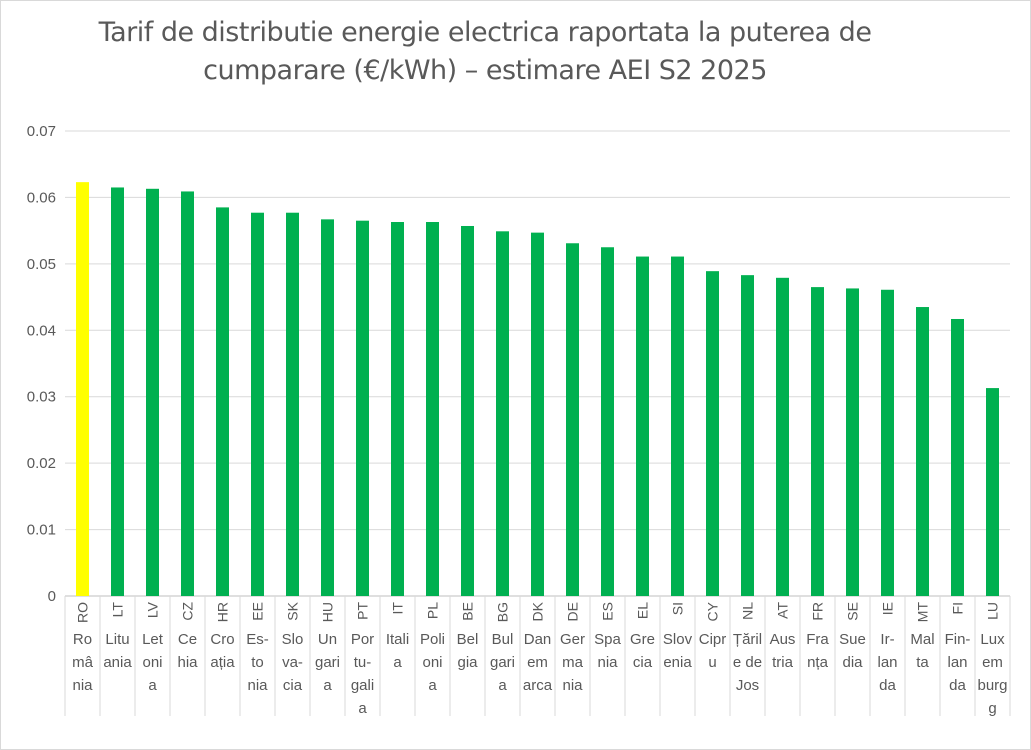 The image size is (1031, 750). I want to click on bar-ie, so click(887, 442).